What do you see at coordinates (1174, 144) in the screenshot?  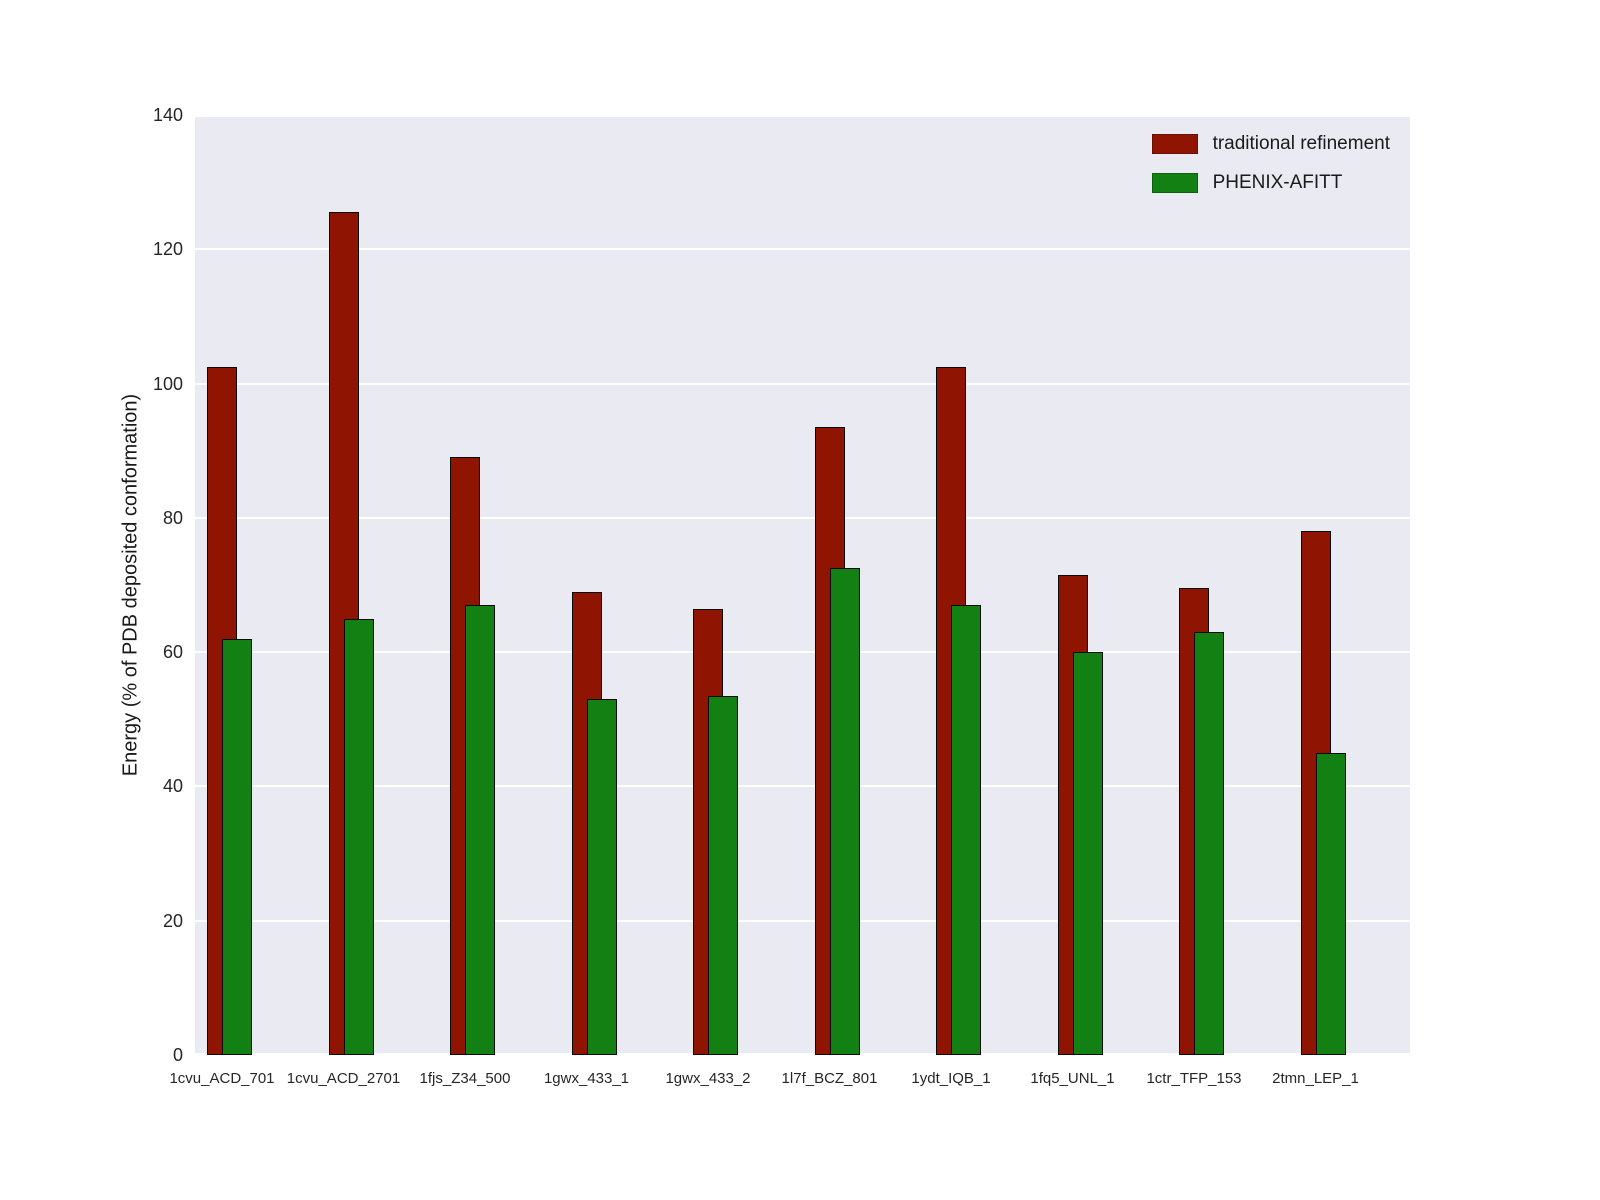 I see `legend-swatch-traditional-refinement` at bounding box center [1174, 144].